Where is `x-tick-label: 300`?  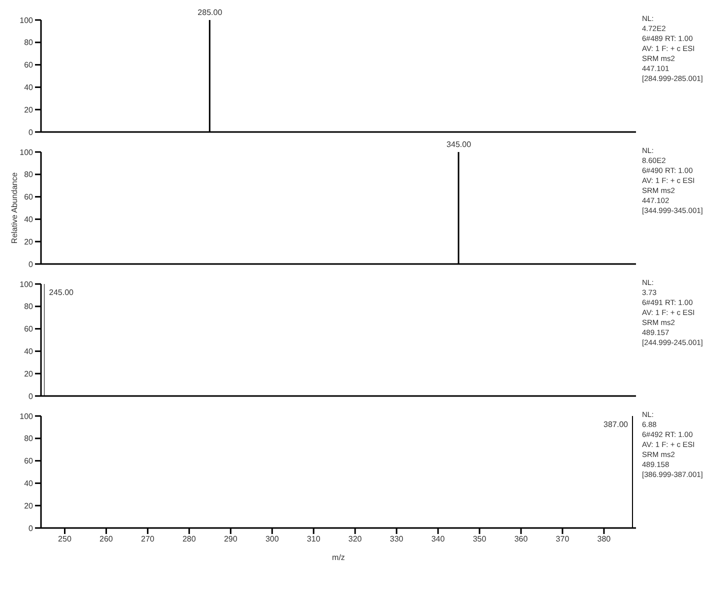
x-tick-label: 300 is located at coordinates (272, 539).